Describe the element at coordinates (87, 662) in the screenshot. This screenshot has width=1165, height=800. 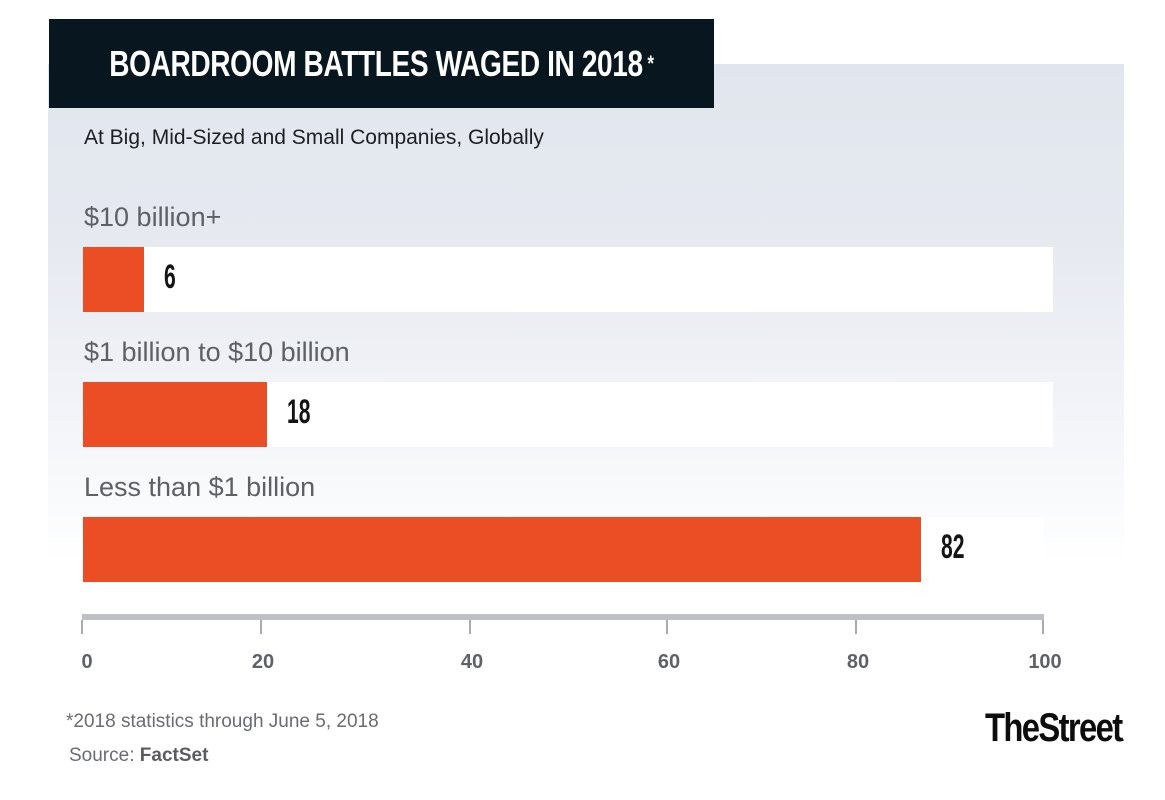
I see `x-tick-label: 0` at that location.